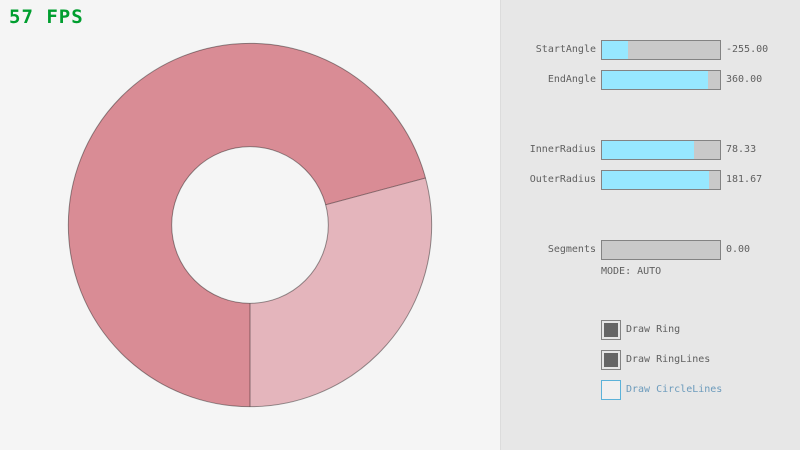 The width and height of the screenshot is (800, 450). I want to click on draw-ring-label: Draw Ring, so click(653, 329).